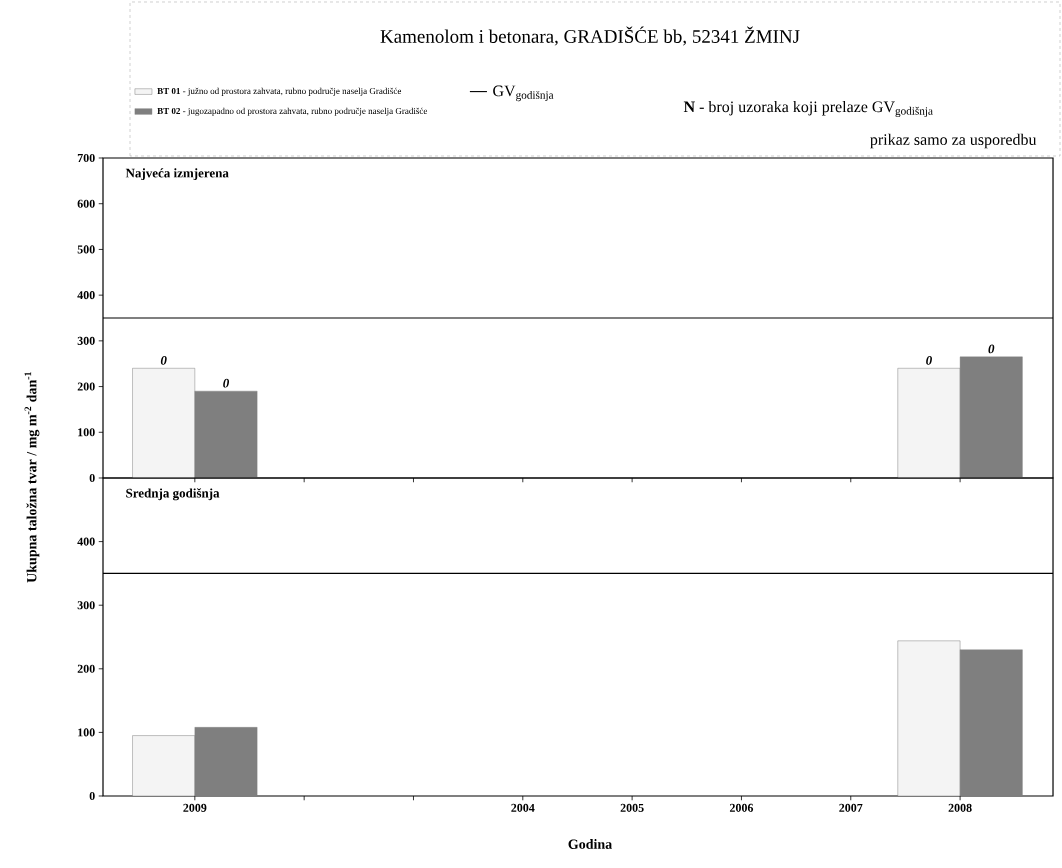  Describe the element at coordinates (173, 494) in the screenshot. I see `text: Srednja godišnja` at that location.